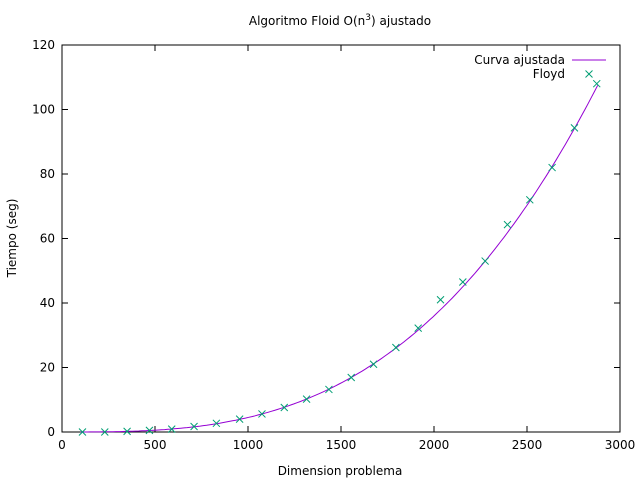 This screenshot has height=480, width=640. Describe the element at coordinates (307, 21) in the screenshot. I see `chart-title-main: Algoritmo Floid O(n` at that location.